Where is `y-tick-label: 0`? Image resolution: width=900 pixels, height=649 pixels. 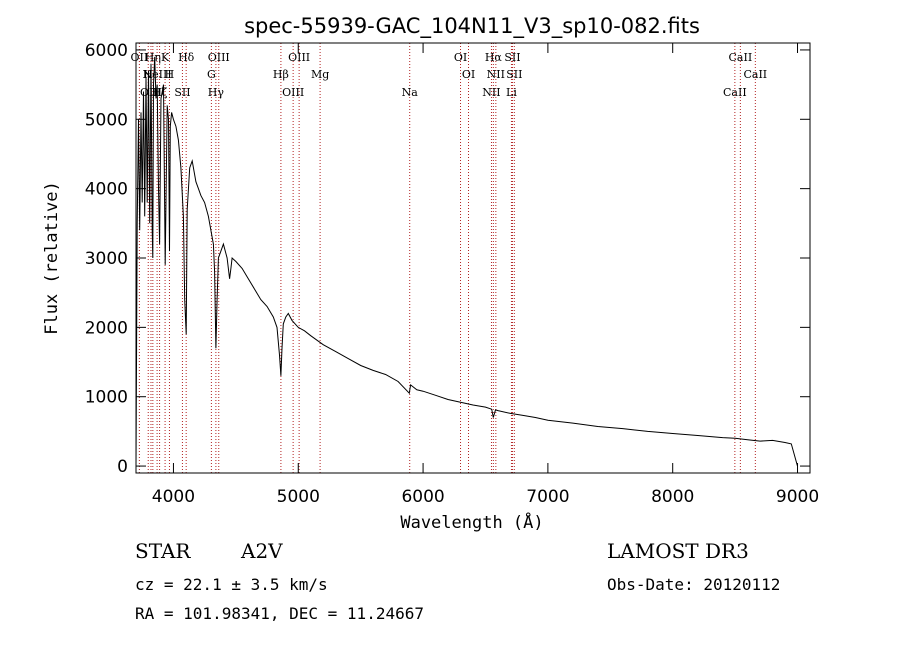 y-tick-label: 0 is located at coordinates (122, 467).